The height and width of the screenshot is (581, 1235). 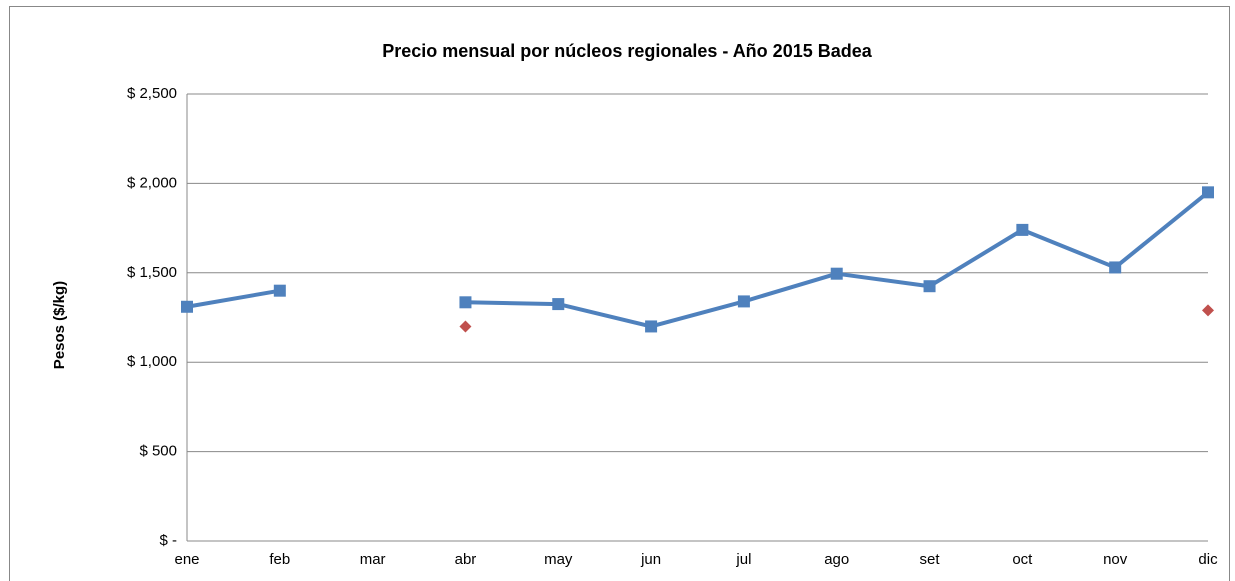 I want to click on x-tick-label: set, so click(x=930, y=559).